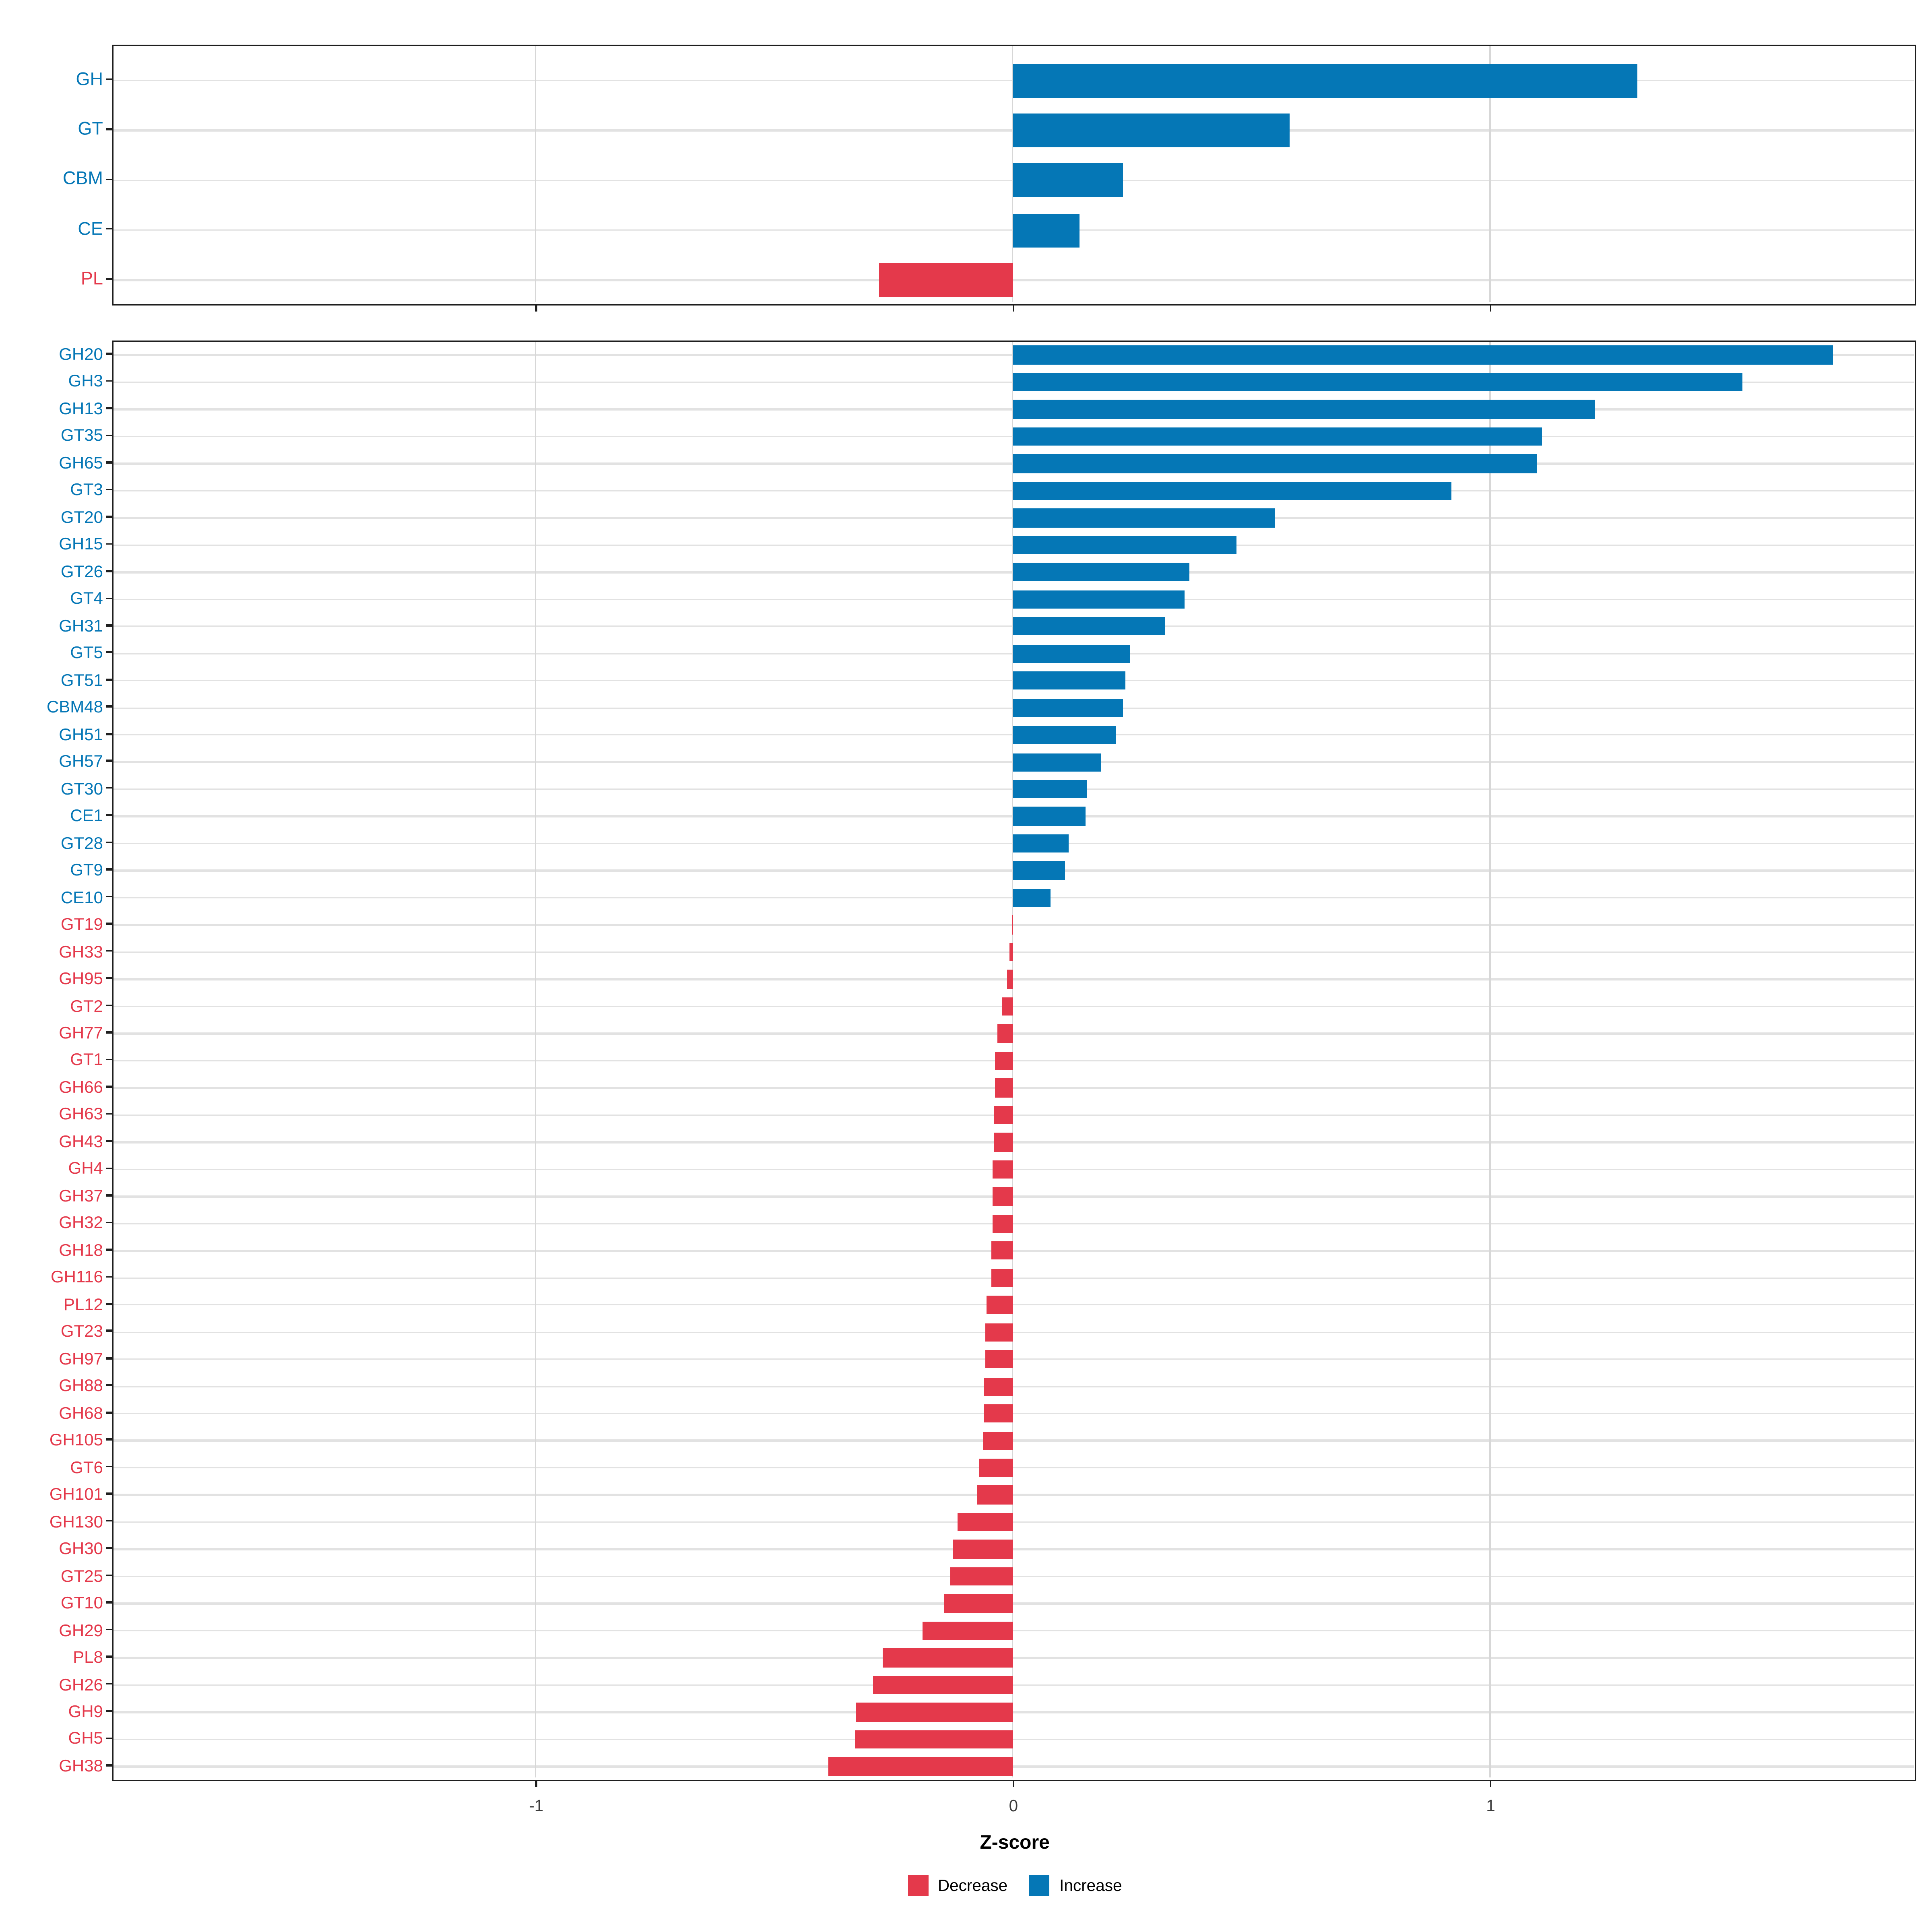 The height and width of the screenshot is (1932, 1932). Describe the element at coordinates (1090, 1885) in the screenshot. I see `legend-label-increase: Increase` at that location.